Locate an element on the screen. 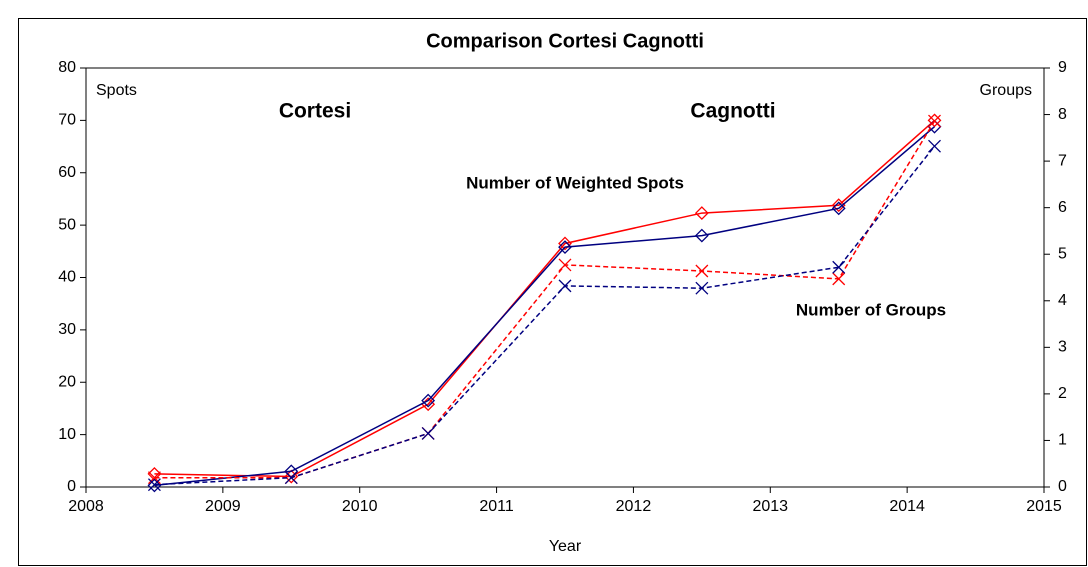 Image resolution: width=1088 pixels, height=567 pixels. x-tick-label: 2014 is located at coordinates (907, 506).